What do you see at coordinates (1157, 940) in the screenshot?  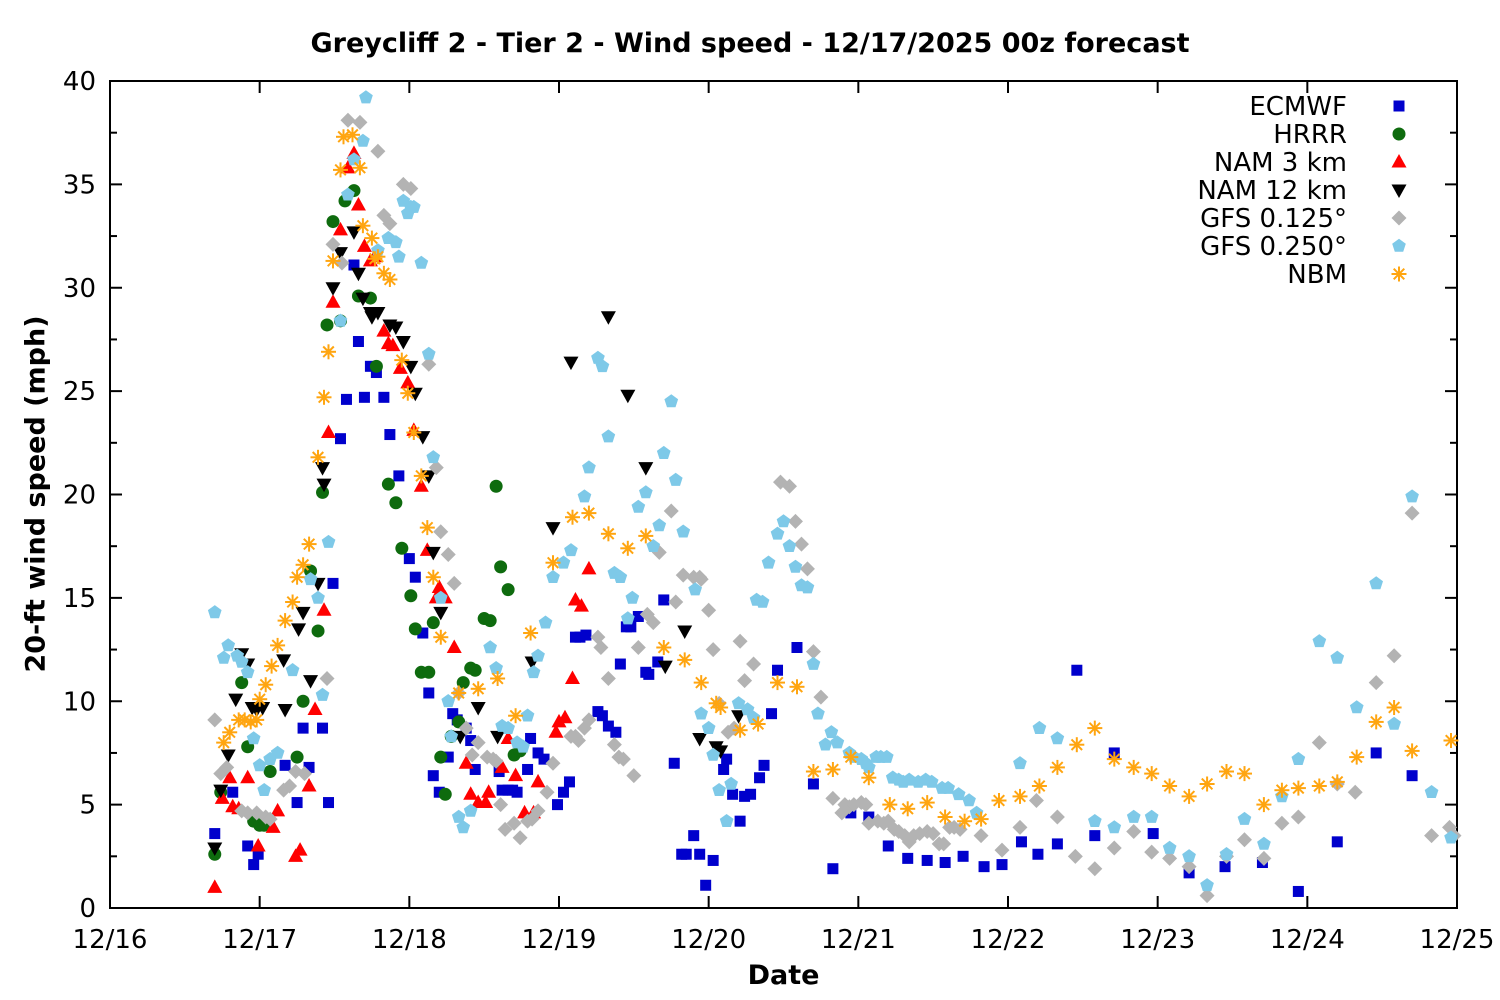 I see `x-tick-label: 12/23` at bounding box center [1157, 940].